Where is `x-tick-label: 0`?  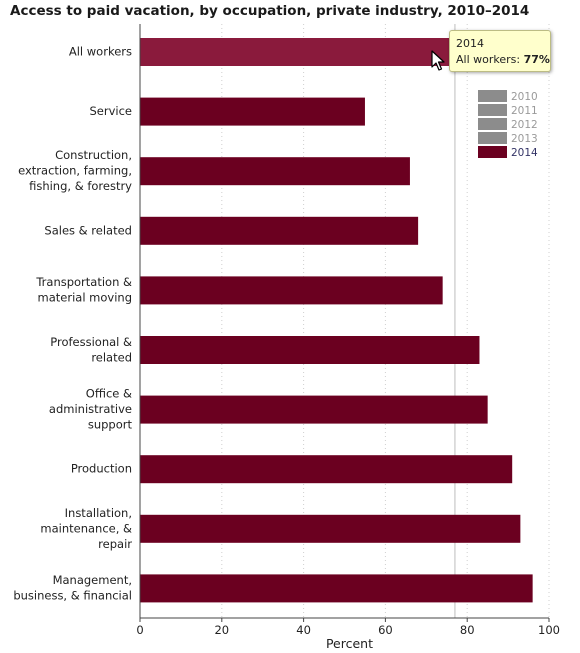 x-tick-label: 0 is located at coordinates (139, 630).